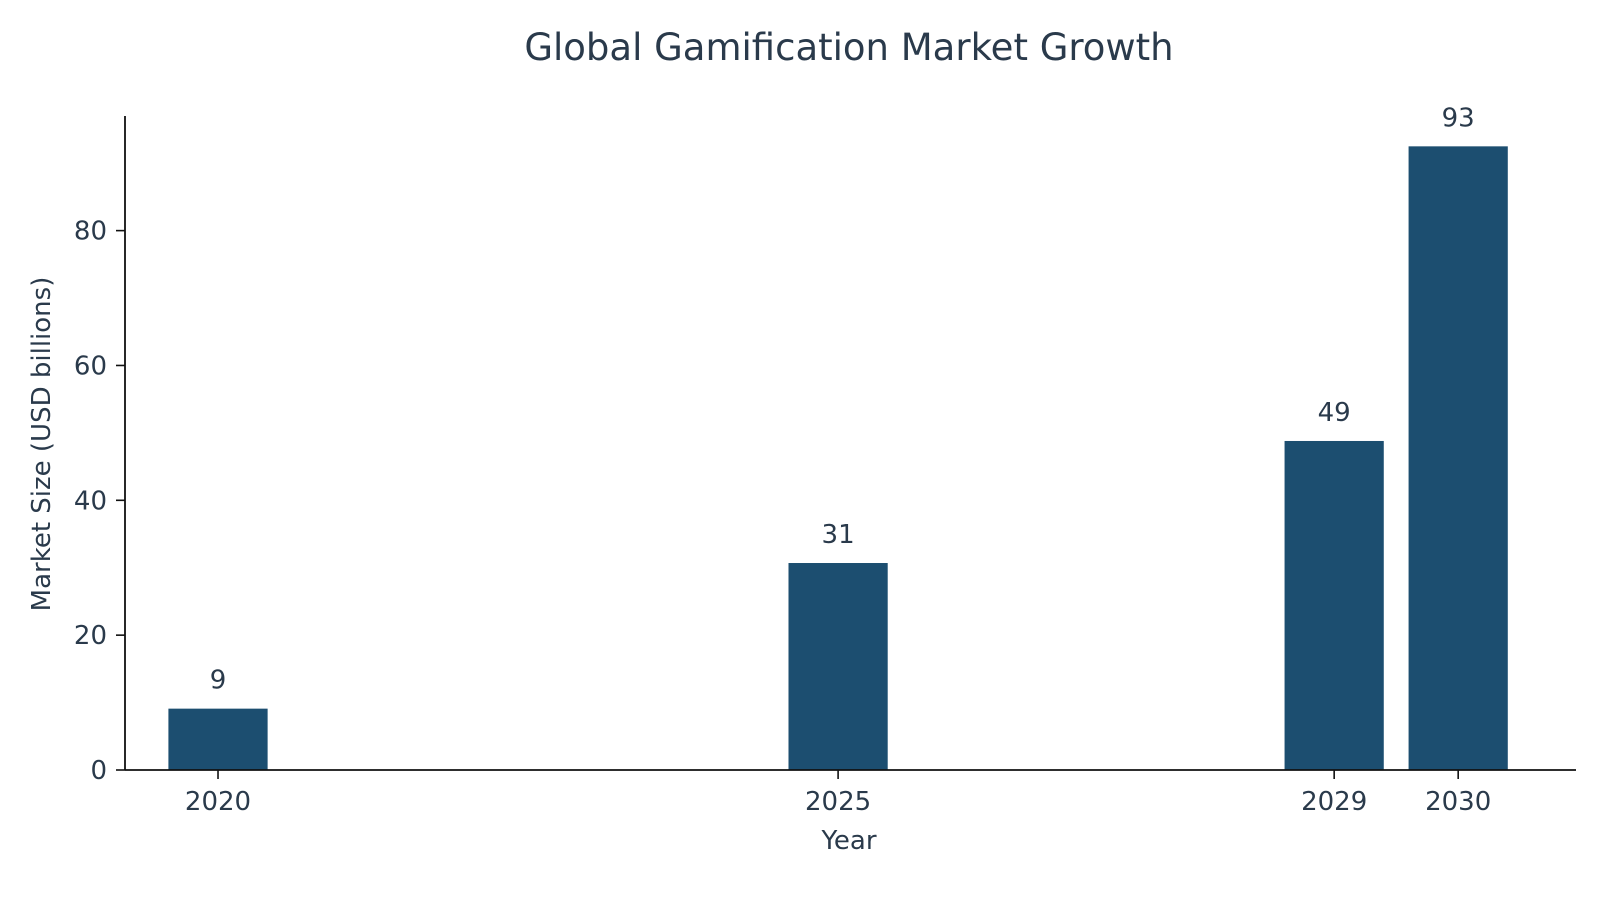  I want to click on x-tick-label-2025: 2025, so click(838, 802).